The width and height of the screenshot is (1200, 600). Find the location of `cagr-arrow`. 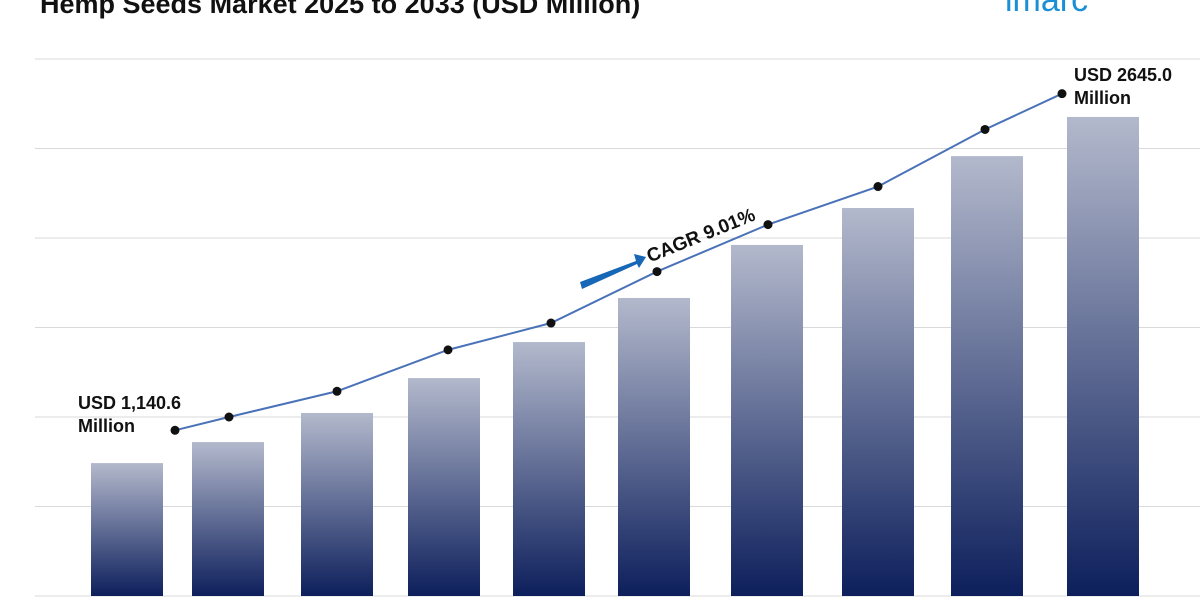

cagr-arrow is located at coordinates (613, 271).